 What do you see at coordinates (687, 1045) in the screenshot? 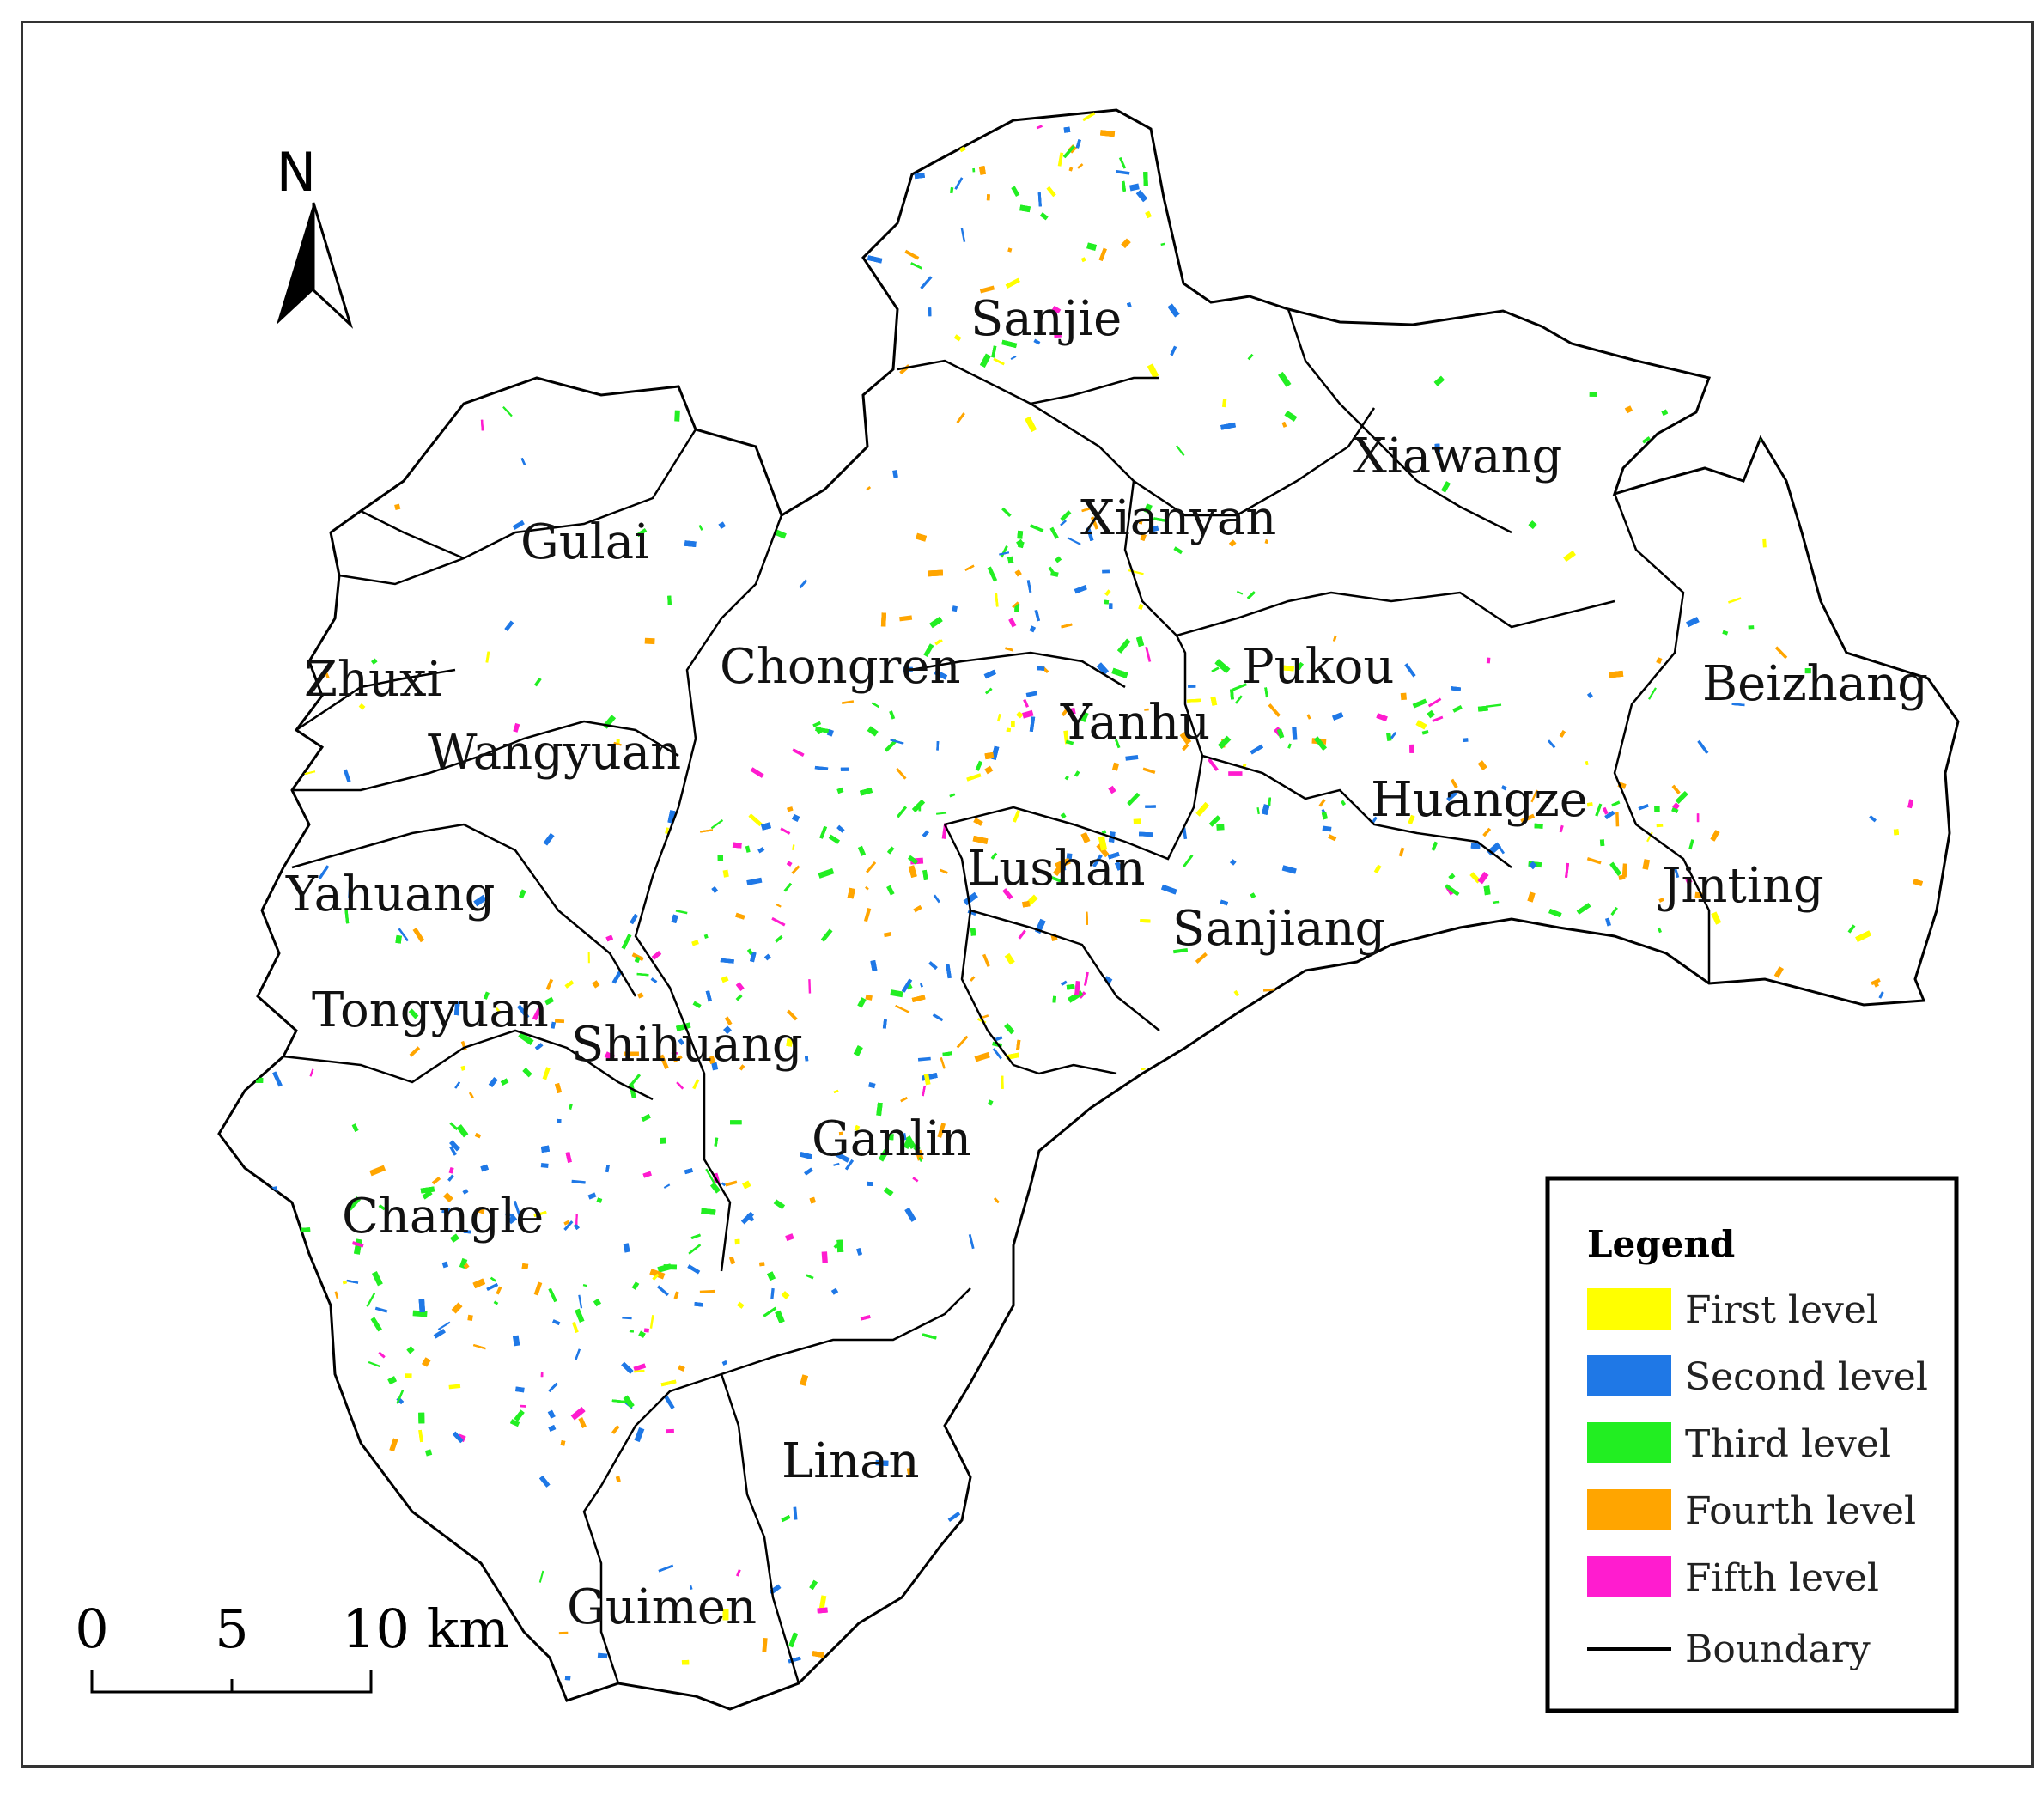
I see `town-label-shihuang: Shihuang` at bounding box center [687, 1045].